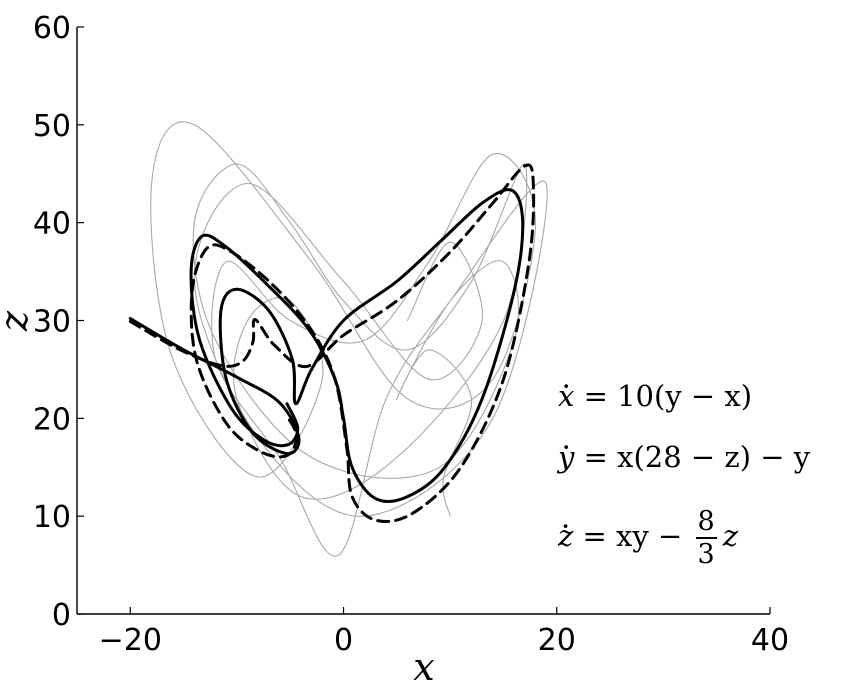  What do you see at coordinates (52, 224) in the screenshot?
I see `y-tick-label: 40` at bounding box center [52, 224].